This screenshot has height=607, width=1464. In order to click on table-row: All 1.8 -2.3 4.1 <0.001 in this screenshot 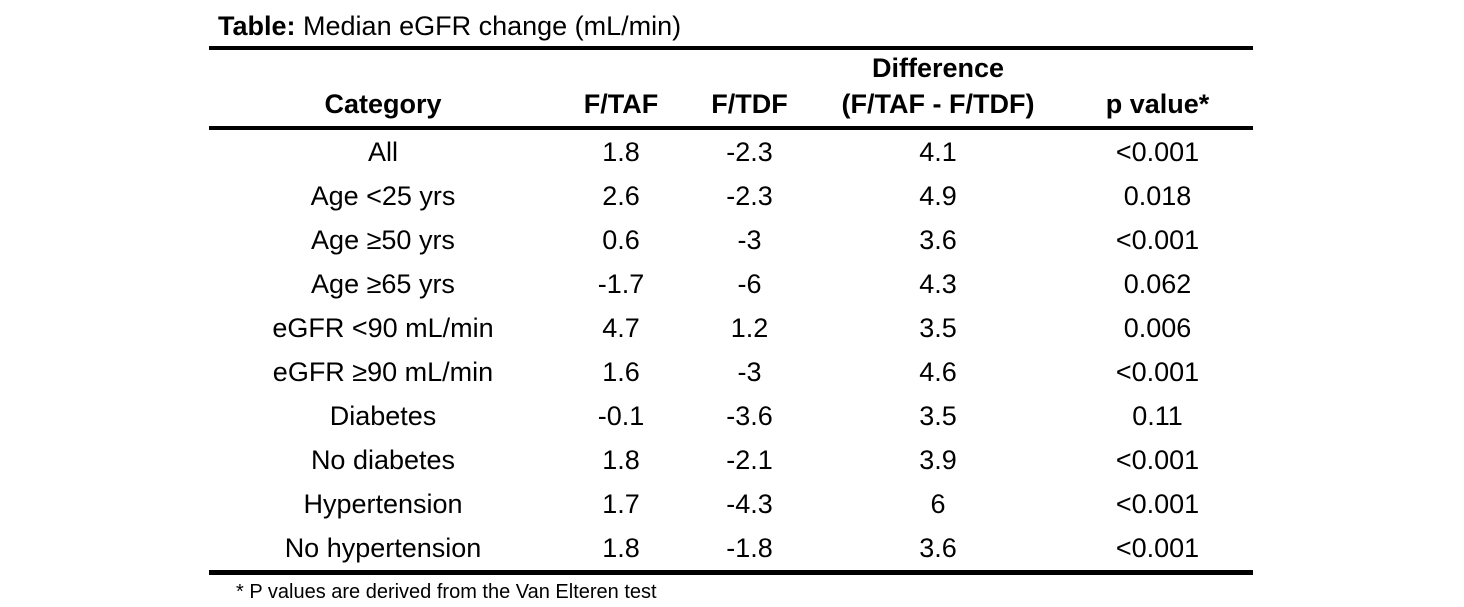, I will do `click(731, 151)`.